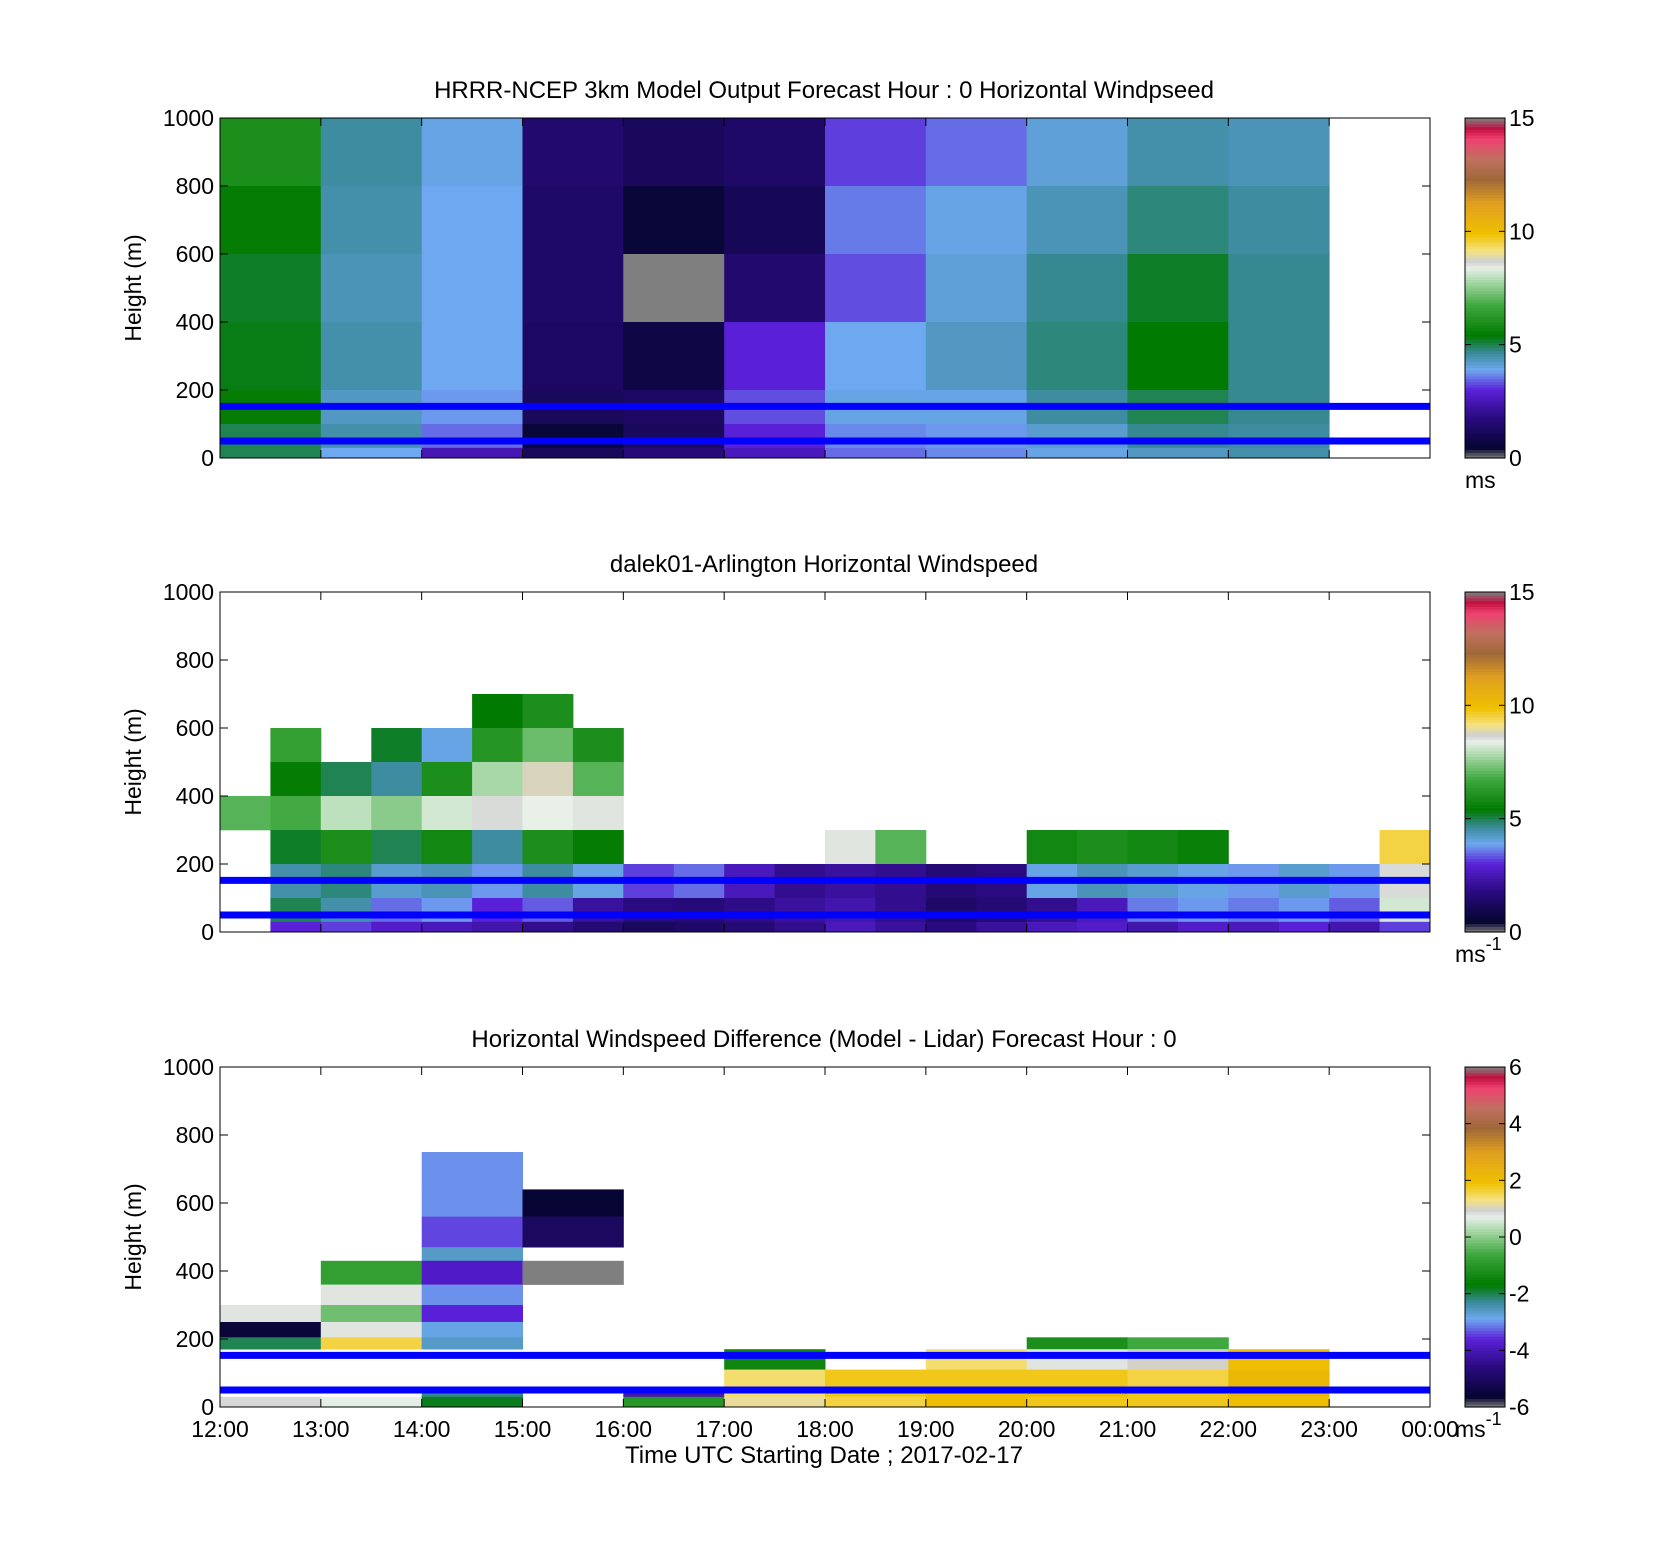 The image size is (1680, 1561). I want to click on panel-title: dalek01-Arlington Horizontal Windspeed, so click(824, 564).